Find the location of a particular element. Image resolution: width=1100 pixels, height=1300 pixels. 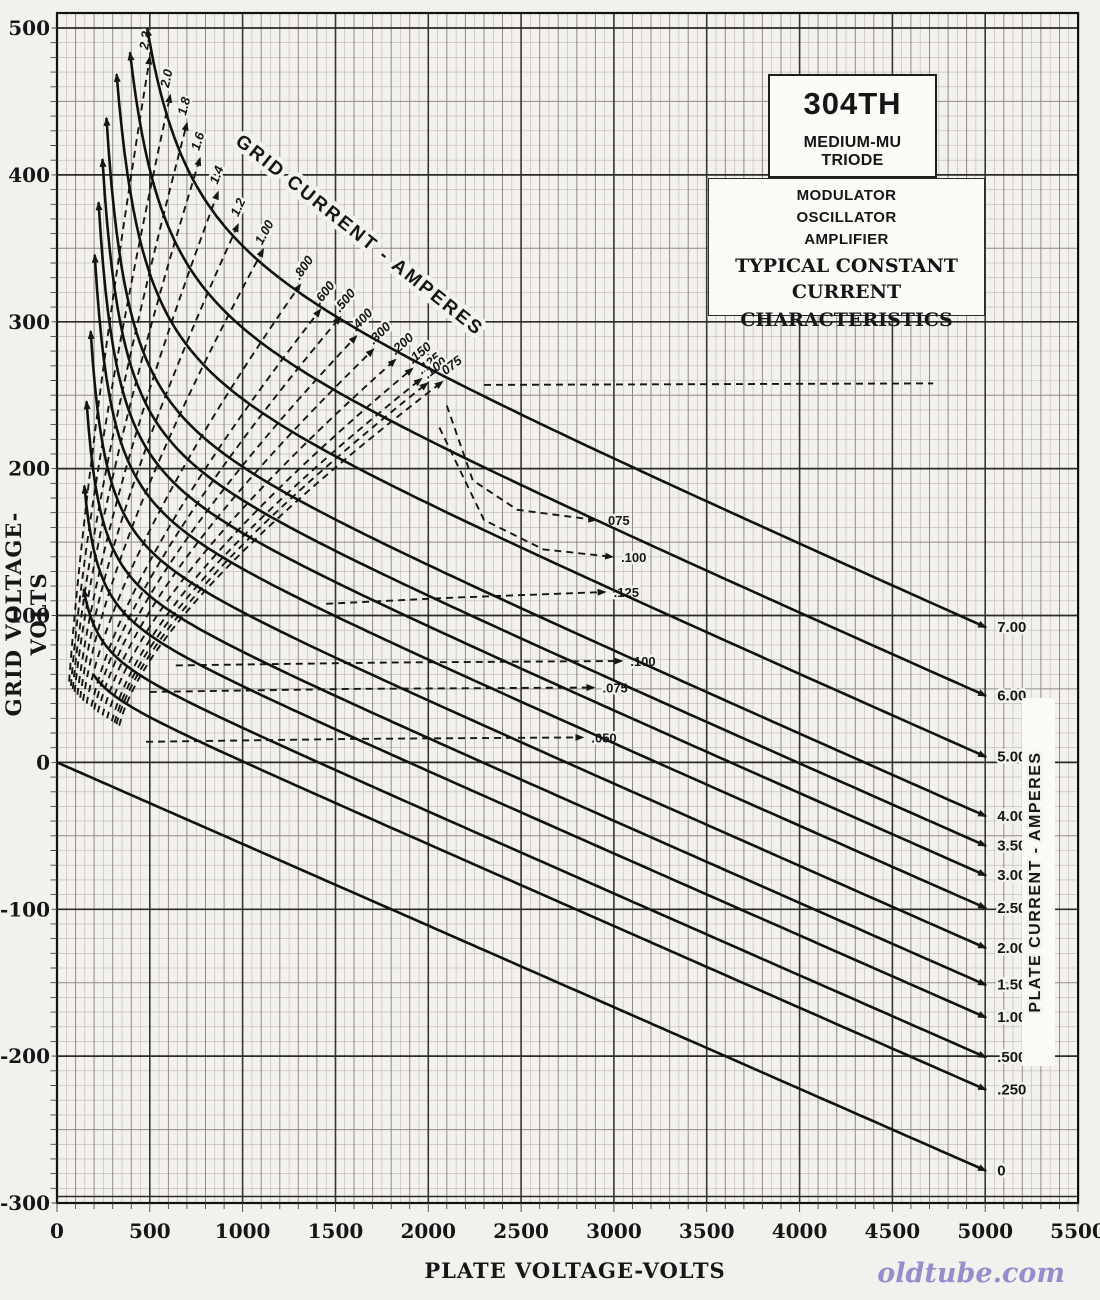

x-tick-label: 5500 is located at coordinates (1075, 1231).